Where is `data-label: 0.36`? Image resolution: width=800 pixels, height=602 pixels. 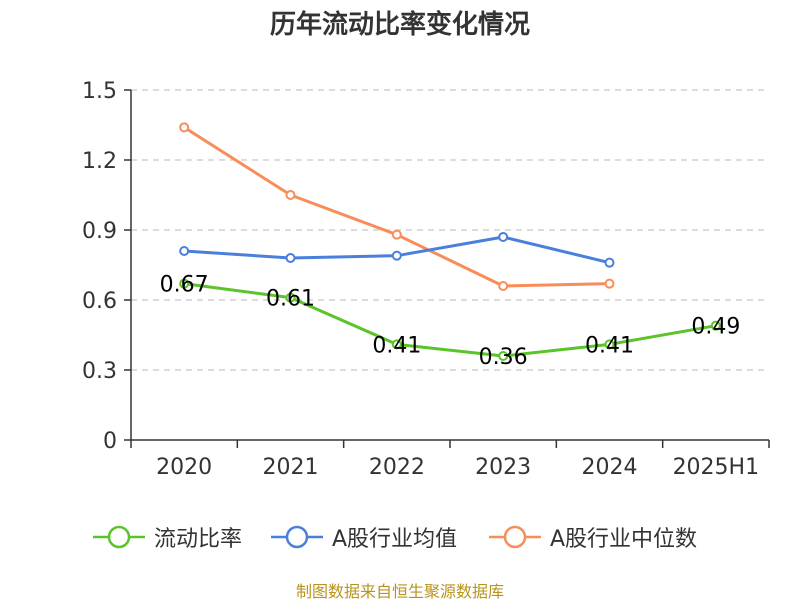 data-label: 0.36 is located at coordinates (503, 357).